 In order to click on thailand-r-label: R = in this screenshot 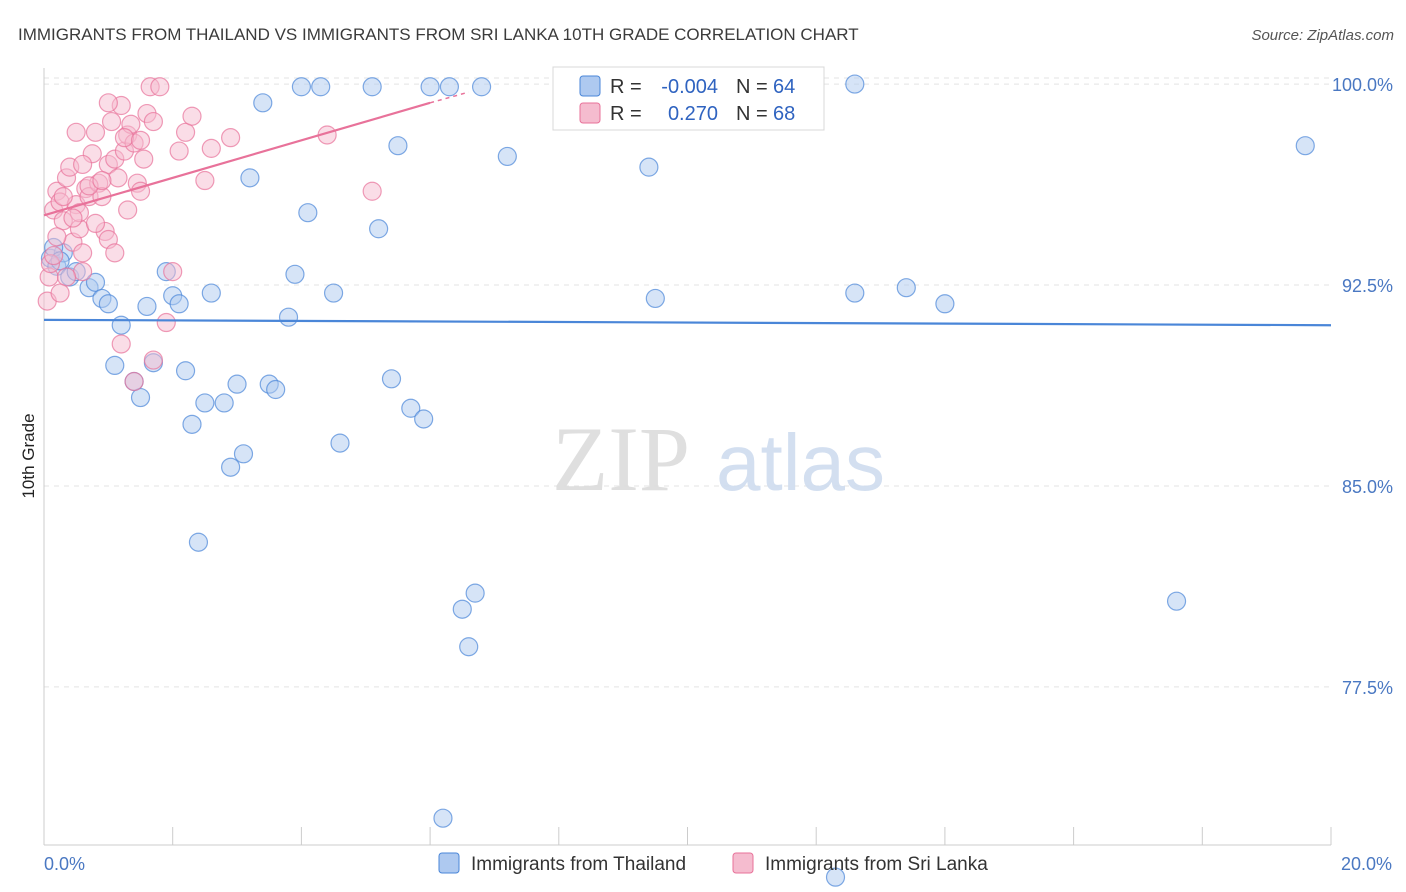, I will do `click(626, 87)`.